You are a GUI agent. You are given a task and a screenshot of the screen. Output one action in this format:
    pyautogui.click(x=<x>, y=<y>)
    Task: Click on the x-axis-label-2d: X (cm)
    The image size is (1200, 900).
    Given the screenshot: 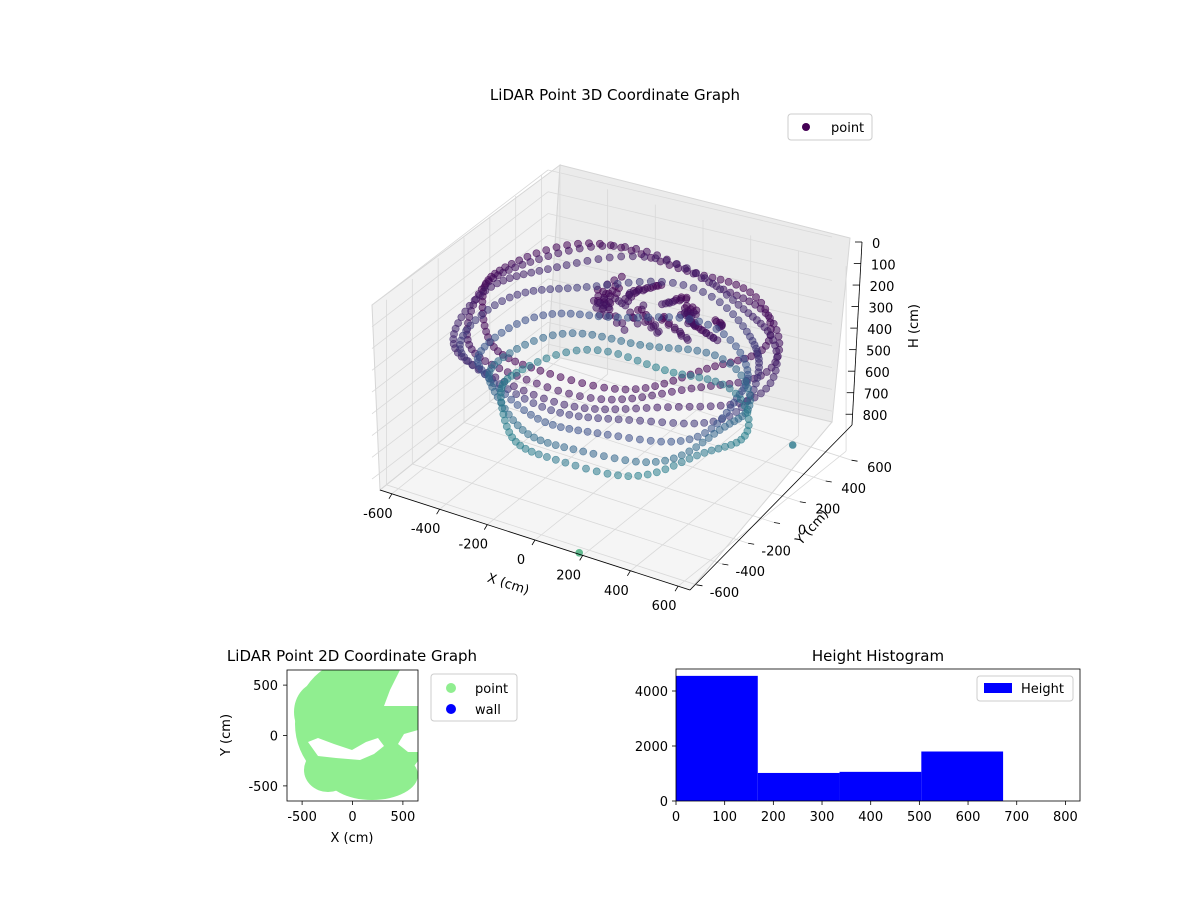 What is the action you would take?
    pyautogui.click(x=352, y=838)
    